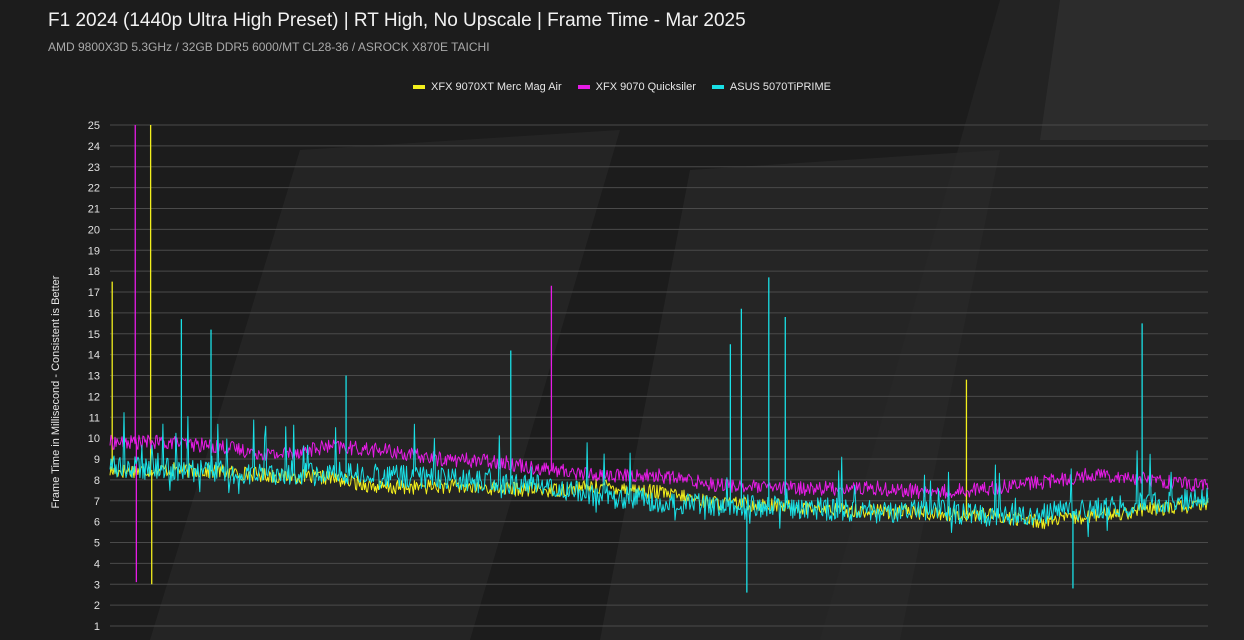  Describe the element at coordinates (97, 544) in the screenshot. I see `y-tick-label-5: 5` at that location.